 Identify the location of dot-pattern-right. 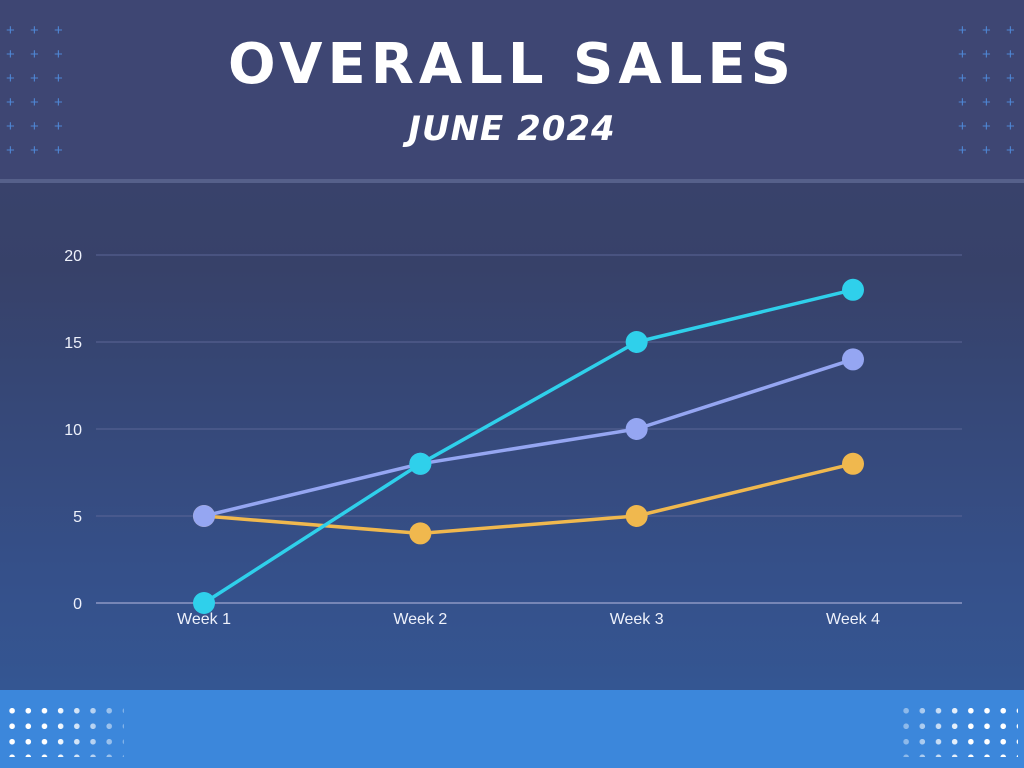
(958, 730).